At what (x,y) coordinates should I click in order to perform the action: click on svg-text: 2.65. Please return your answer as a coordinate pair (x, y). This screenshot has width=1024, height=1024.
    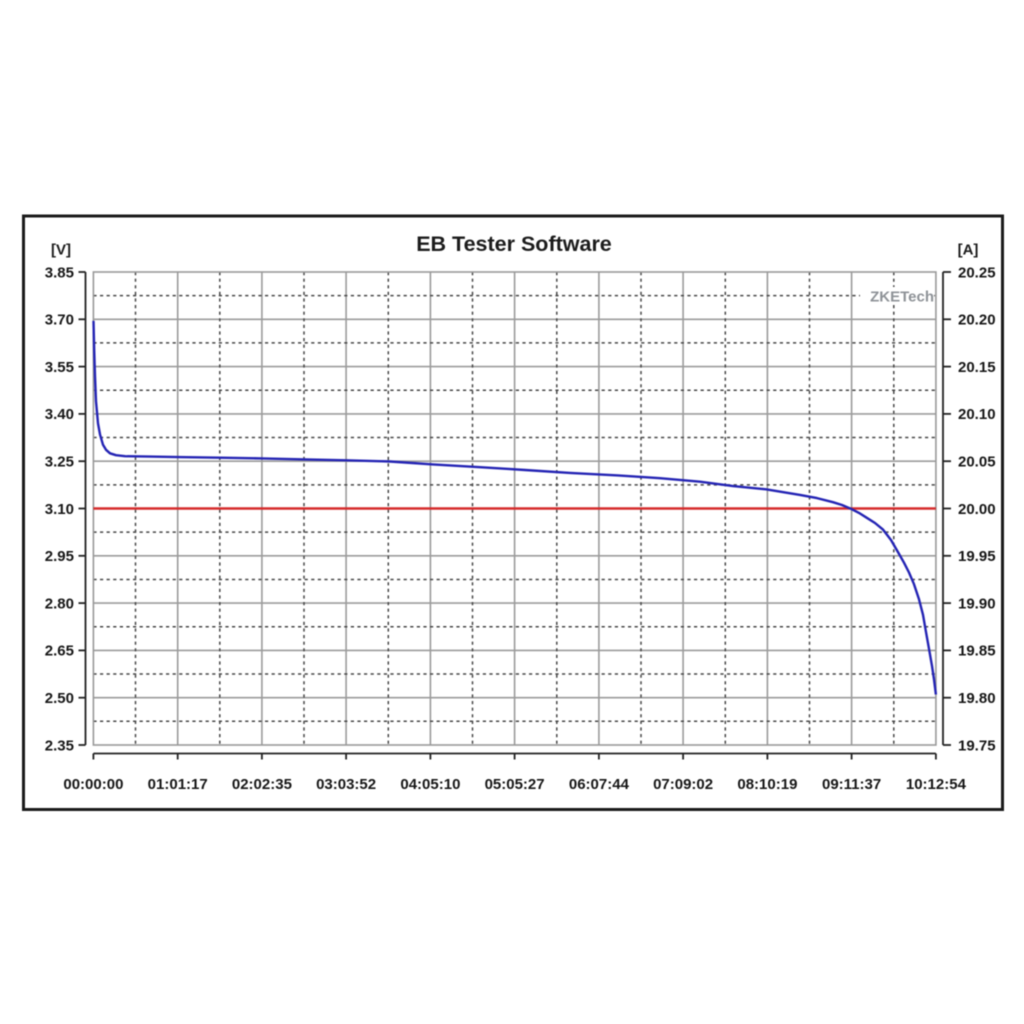
    Looking at the image, I should click on (59, 651).